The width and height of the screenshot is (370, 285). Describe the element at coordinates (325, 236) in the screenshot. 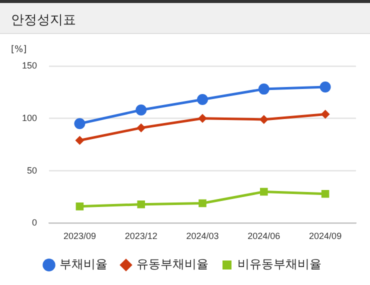

I see `x-tick-label: 2024/09` at that location.